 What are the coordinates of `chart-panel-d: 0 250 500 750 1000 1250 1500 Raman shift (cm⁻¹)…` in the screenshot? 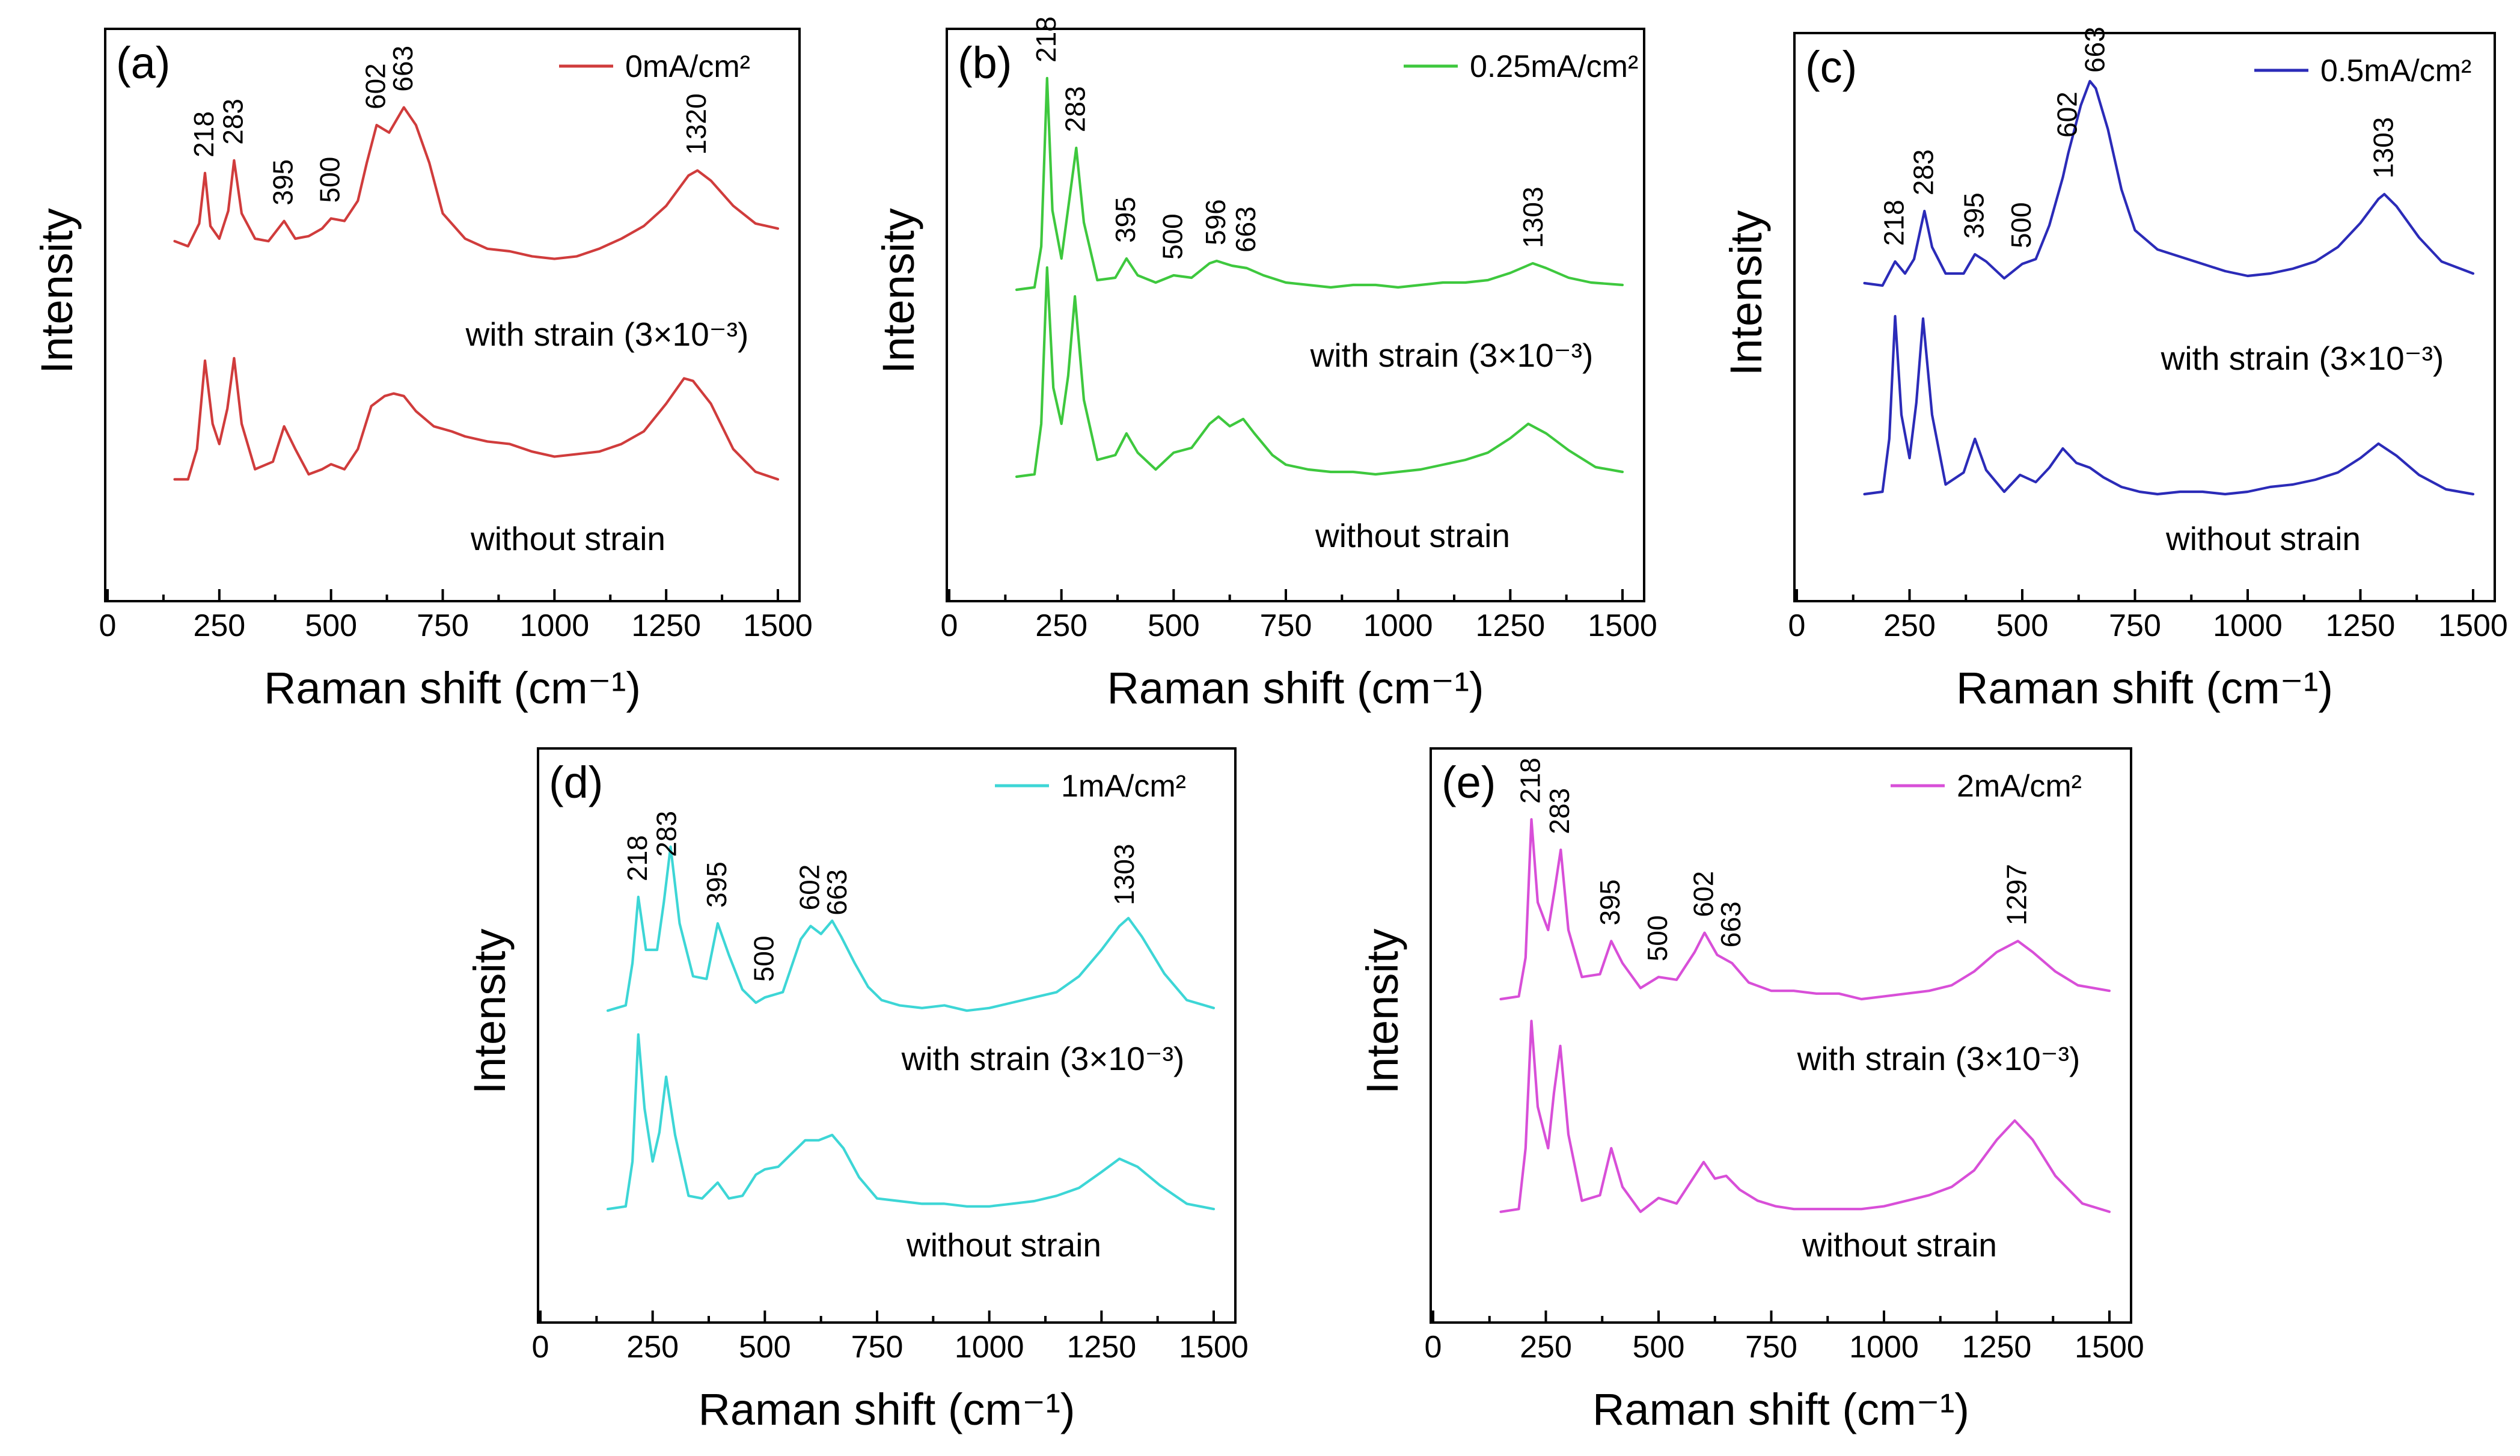 It's located at (857, 1091).